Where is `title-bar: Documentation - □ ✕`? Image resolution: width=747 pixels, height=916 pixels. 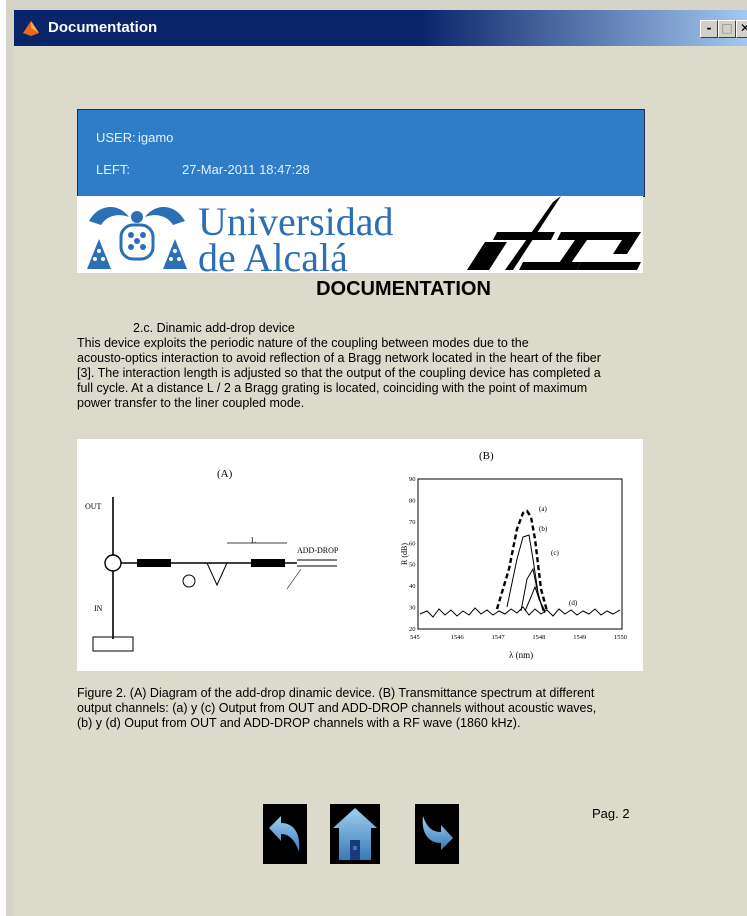
title-bar: Documentation - □ ✕ is located at coordinates (380, 28).